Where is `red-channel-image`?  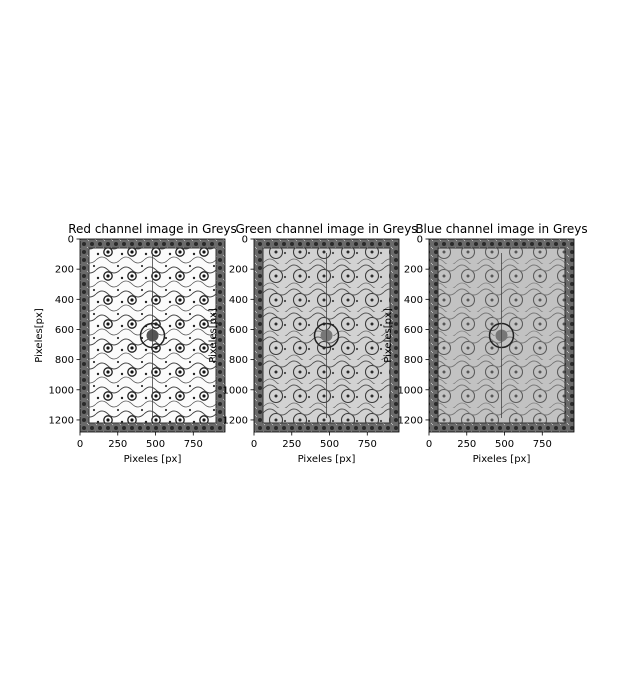
red-channel-image is located at coordinates (152, 335).